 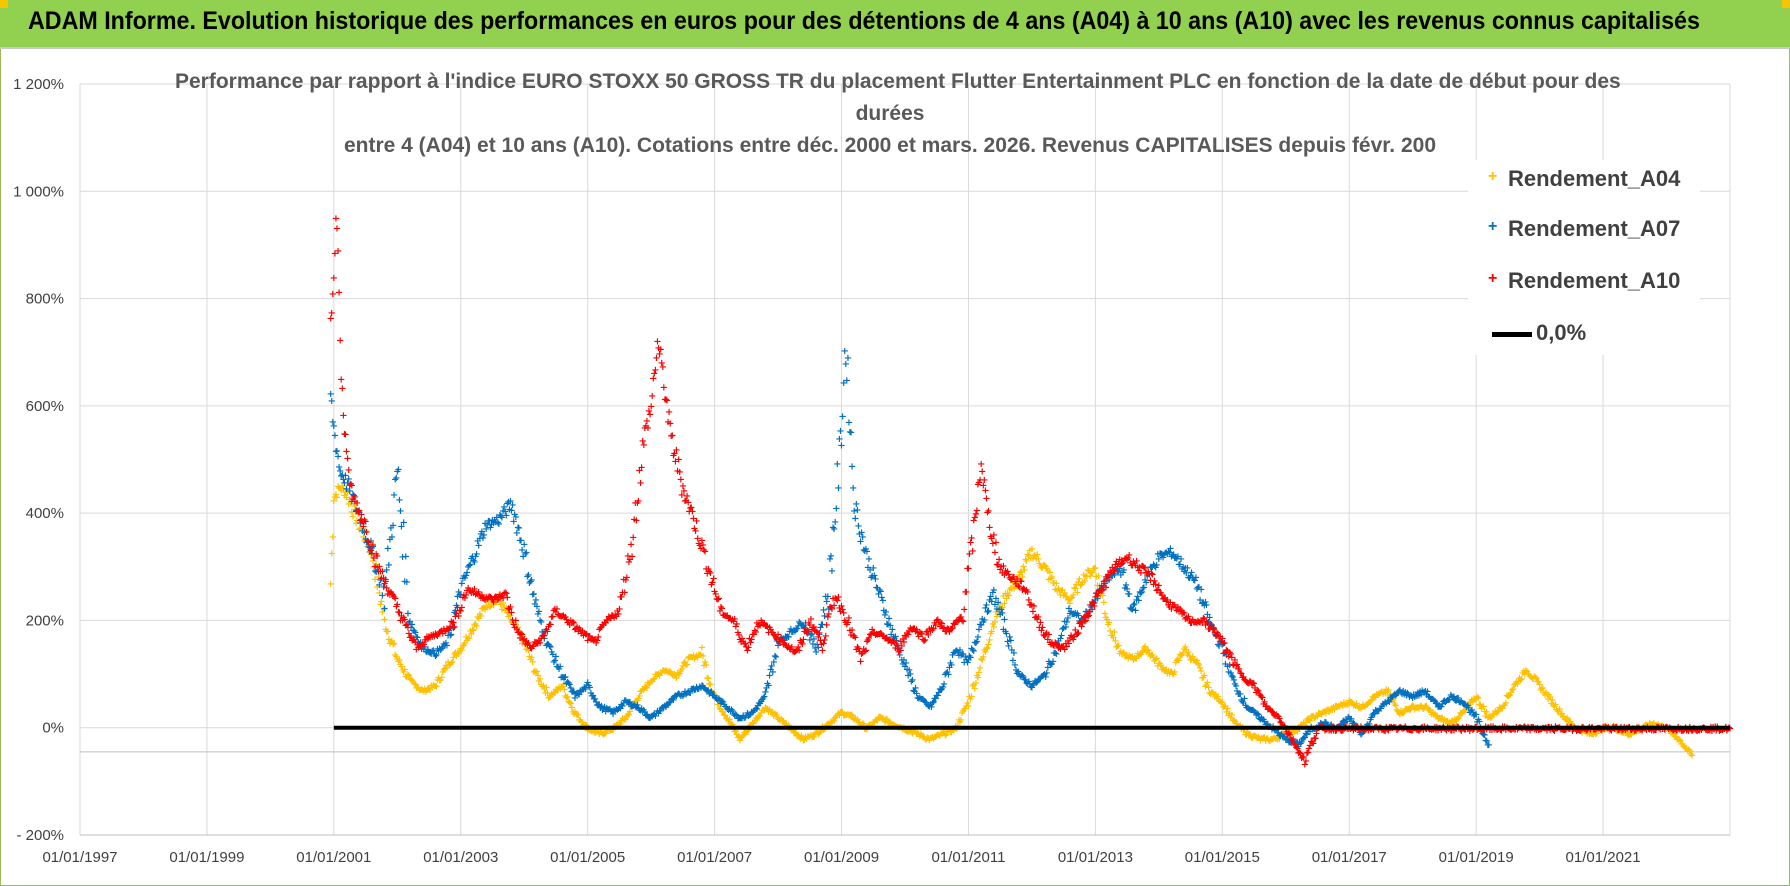 What do you see at coordinates (45, 299) in the screenshot?
I see `y-tick-label: 800%` at bounding box center [45, 299].